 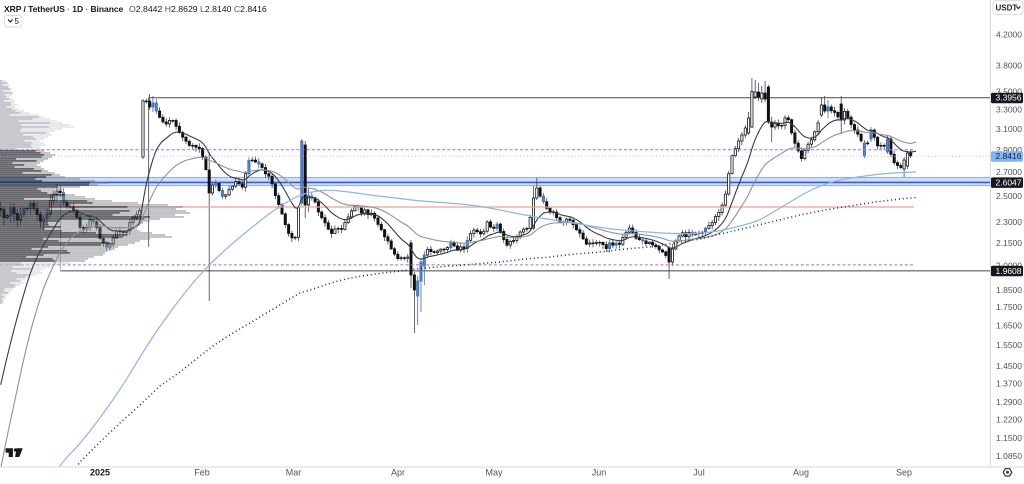 I want to click on svg-text: 3.3956, so click(x=1009, y=98).